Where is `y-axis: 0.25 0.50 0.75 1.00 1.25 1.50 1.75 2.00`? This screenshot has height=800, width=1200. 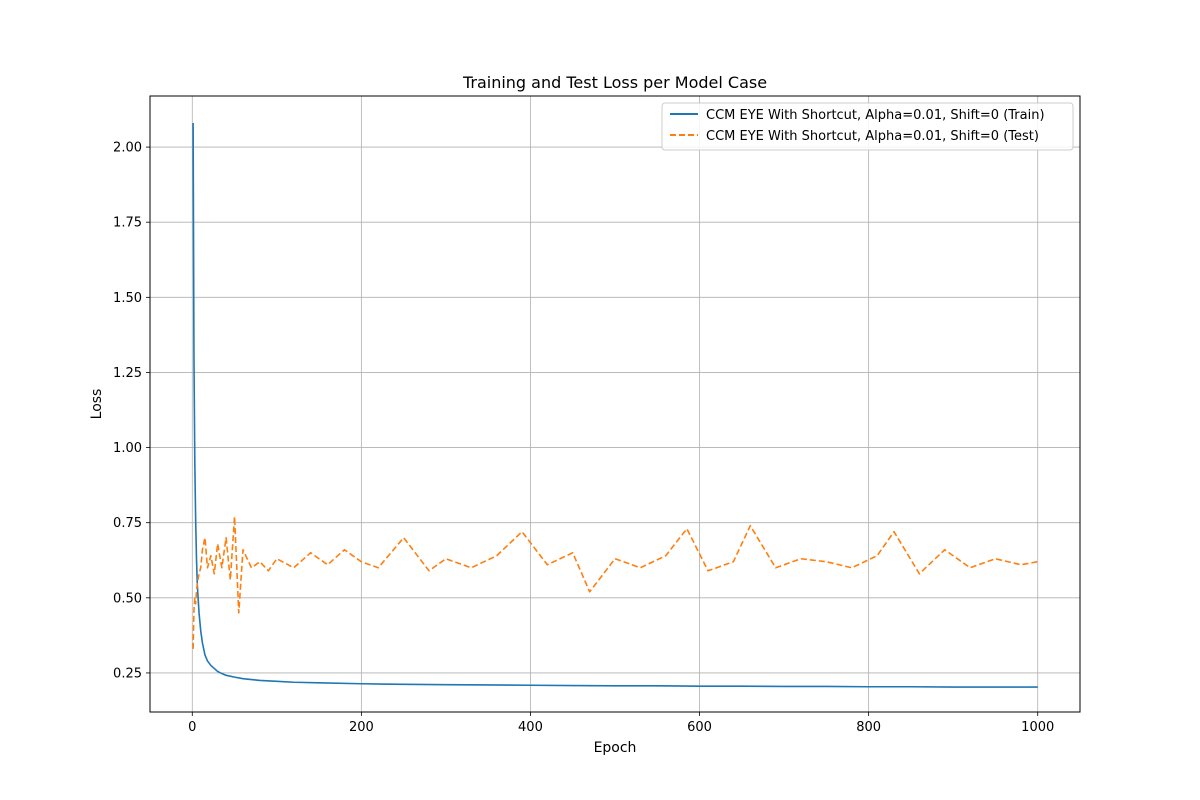 y-axis: 0.25 0.50 0.75 1.00 1.25 1.50 1.75 2.00 is located at coordinates (131, 411).